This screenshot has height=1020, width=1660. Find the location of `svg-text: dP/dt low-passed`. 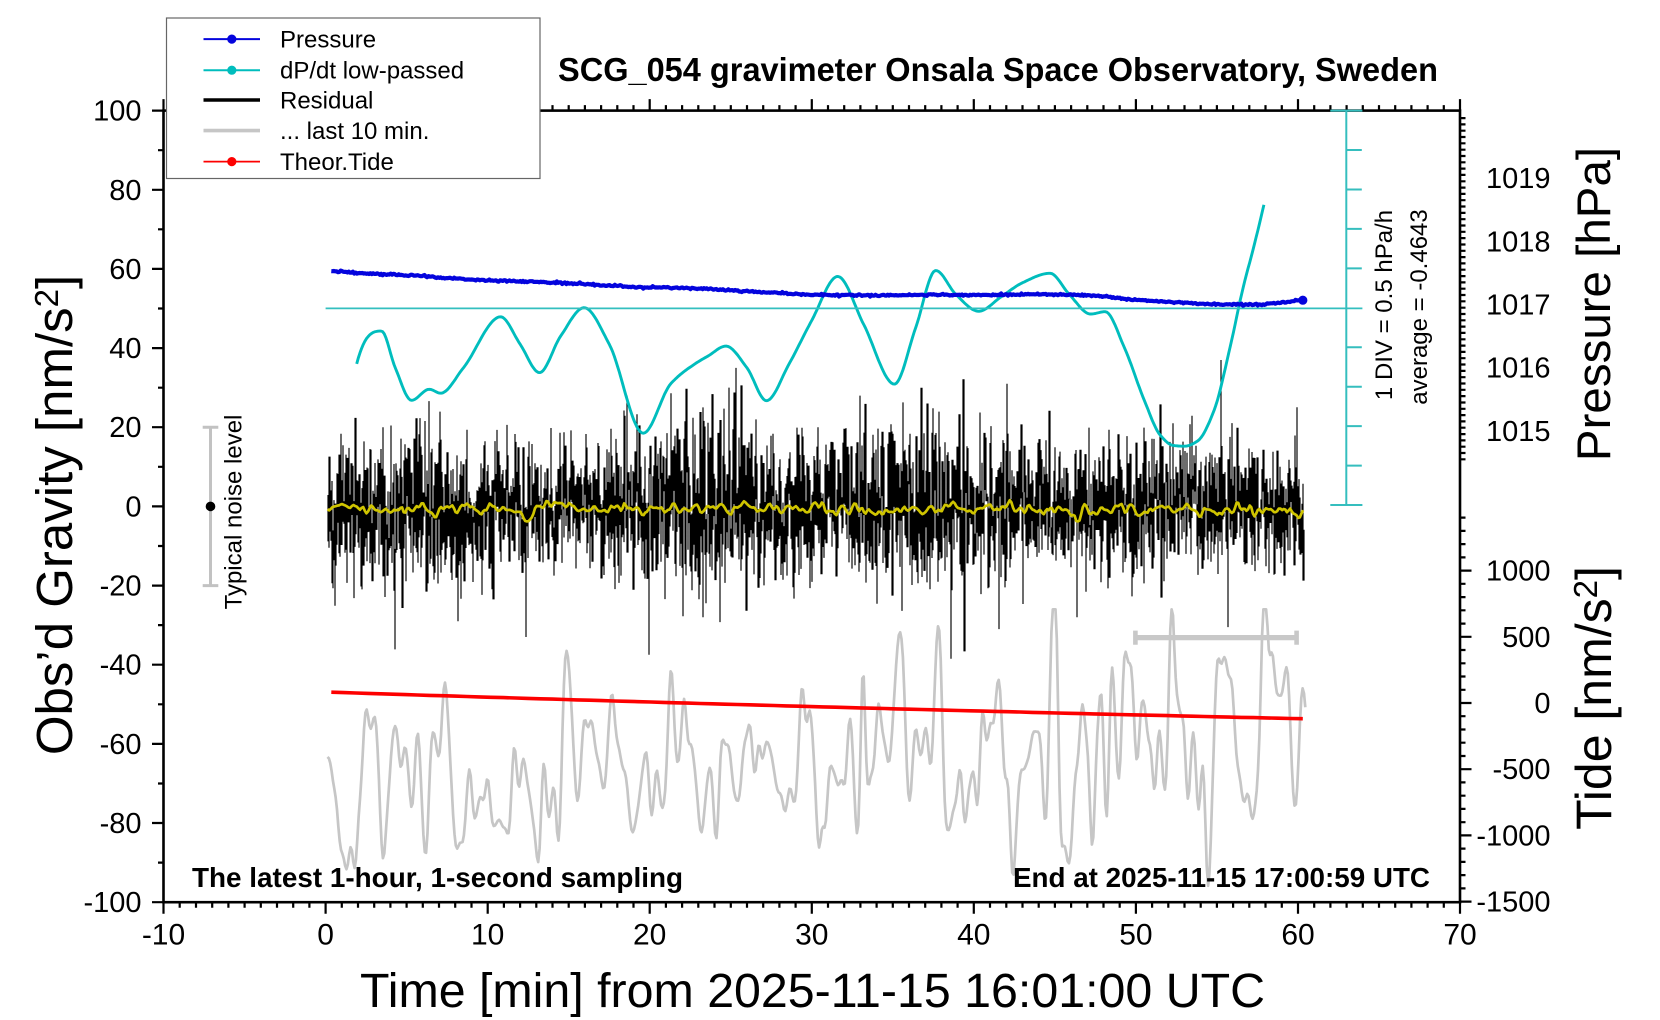

svg-text: dP/dt low-passed is located at coordinates (372, 71).